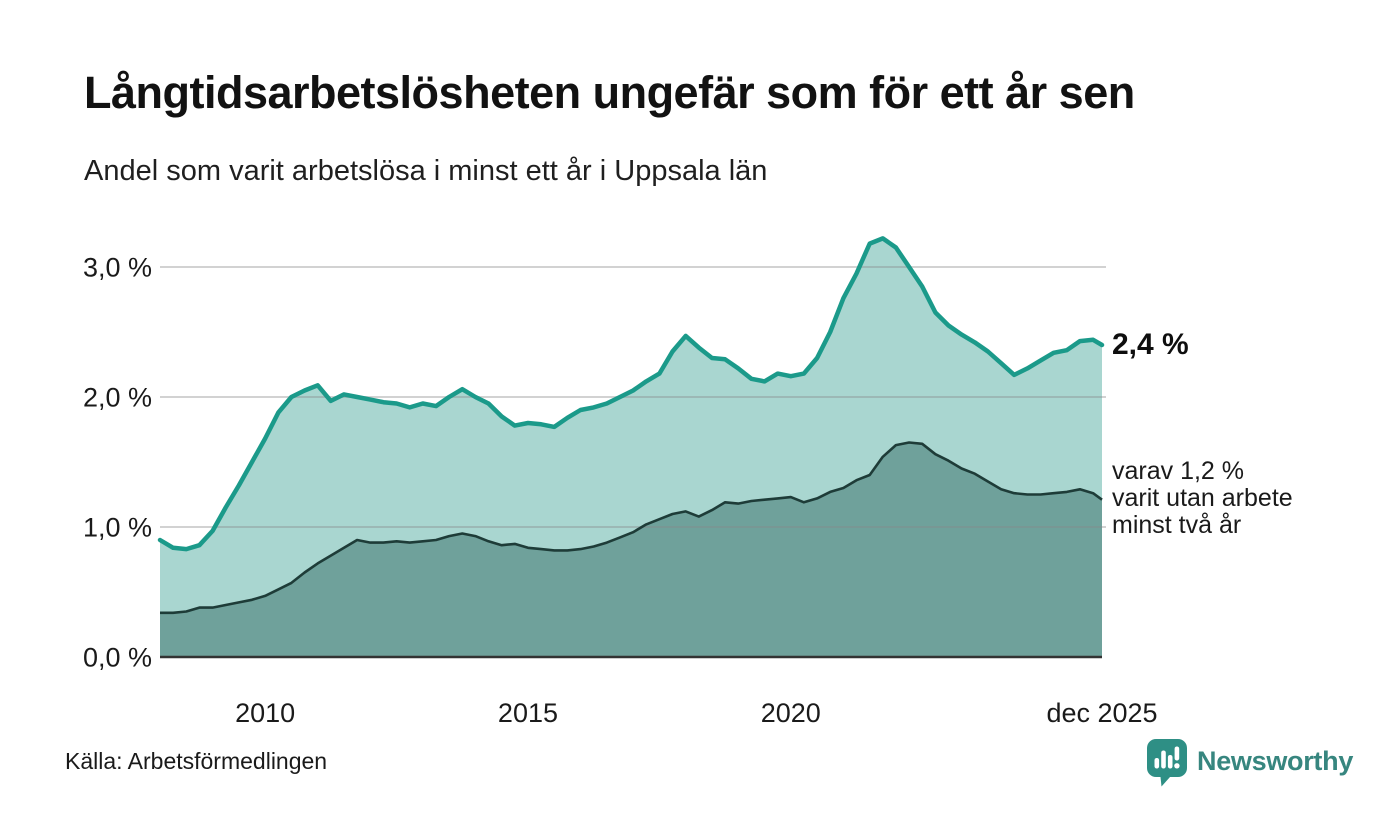  I want to click on newsworthy-logo: Newsworthy, so click(1249, 764).